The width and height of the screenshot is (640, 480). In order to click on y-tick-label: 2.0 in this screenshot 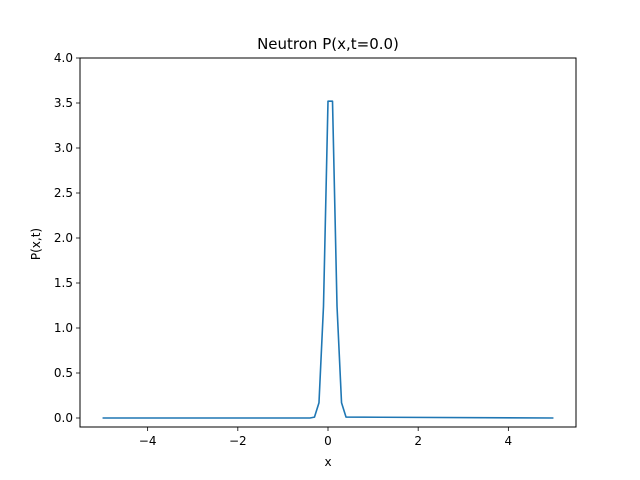, I will do `click(63, 238)`.